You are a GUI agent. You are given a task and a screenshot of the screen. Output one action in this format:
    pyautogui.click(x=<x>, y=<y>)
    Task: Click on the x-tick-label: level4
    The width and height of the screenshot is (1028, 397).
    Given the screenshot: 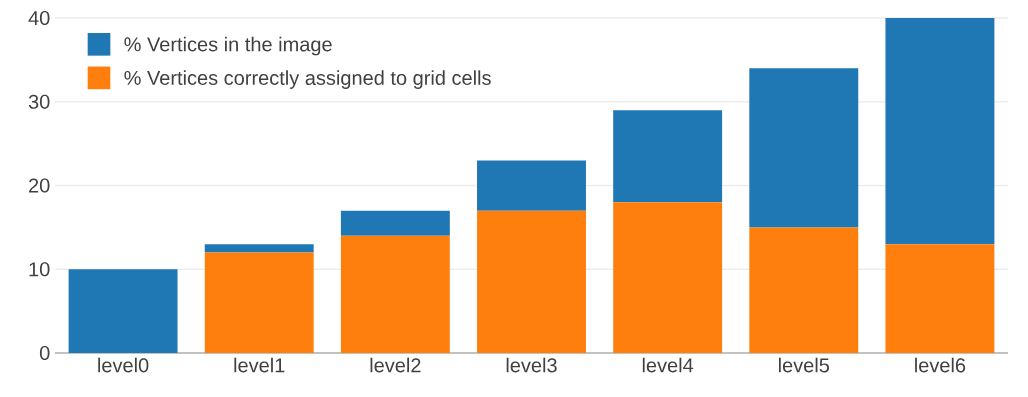 What is the action you would take?
    pyautogui.click(x=668, y=365)
    